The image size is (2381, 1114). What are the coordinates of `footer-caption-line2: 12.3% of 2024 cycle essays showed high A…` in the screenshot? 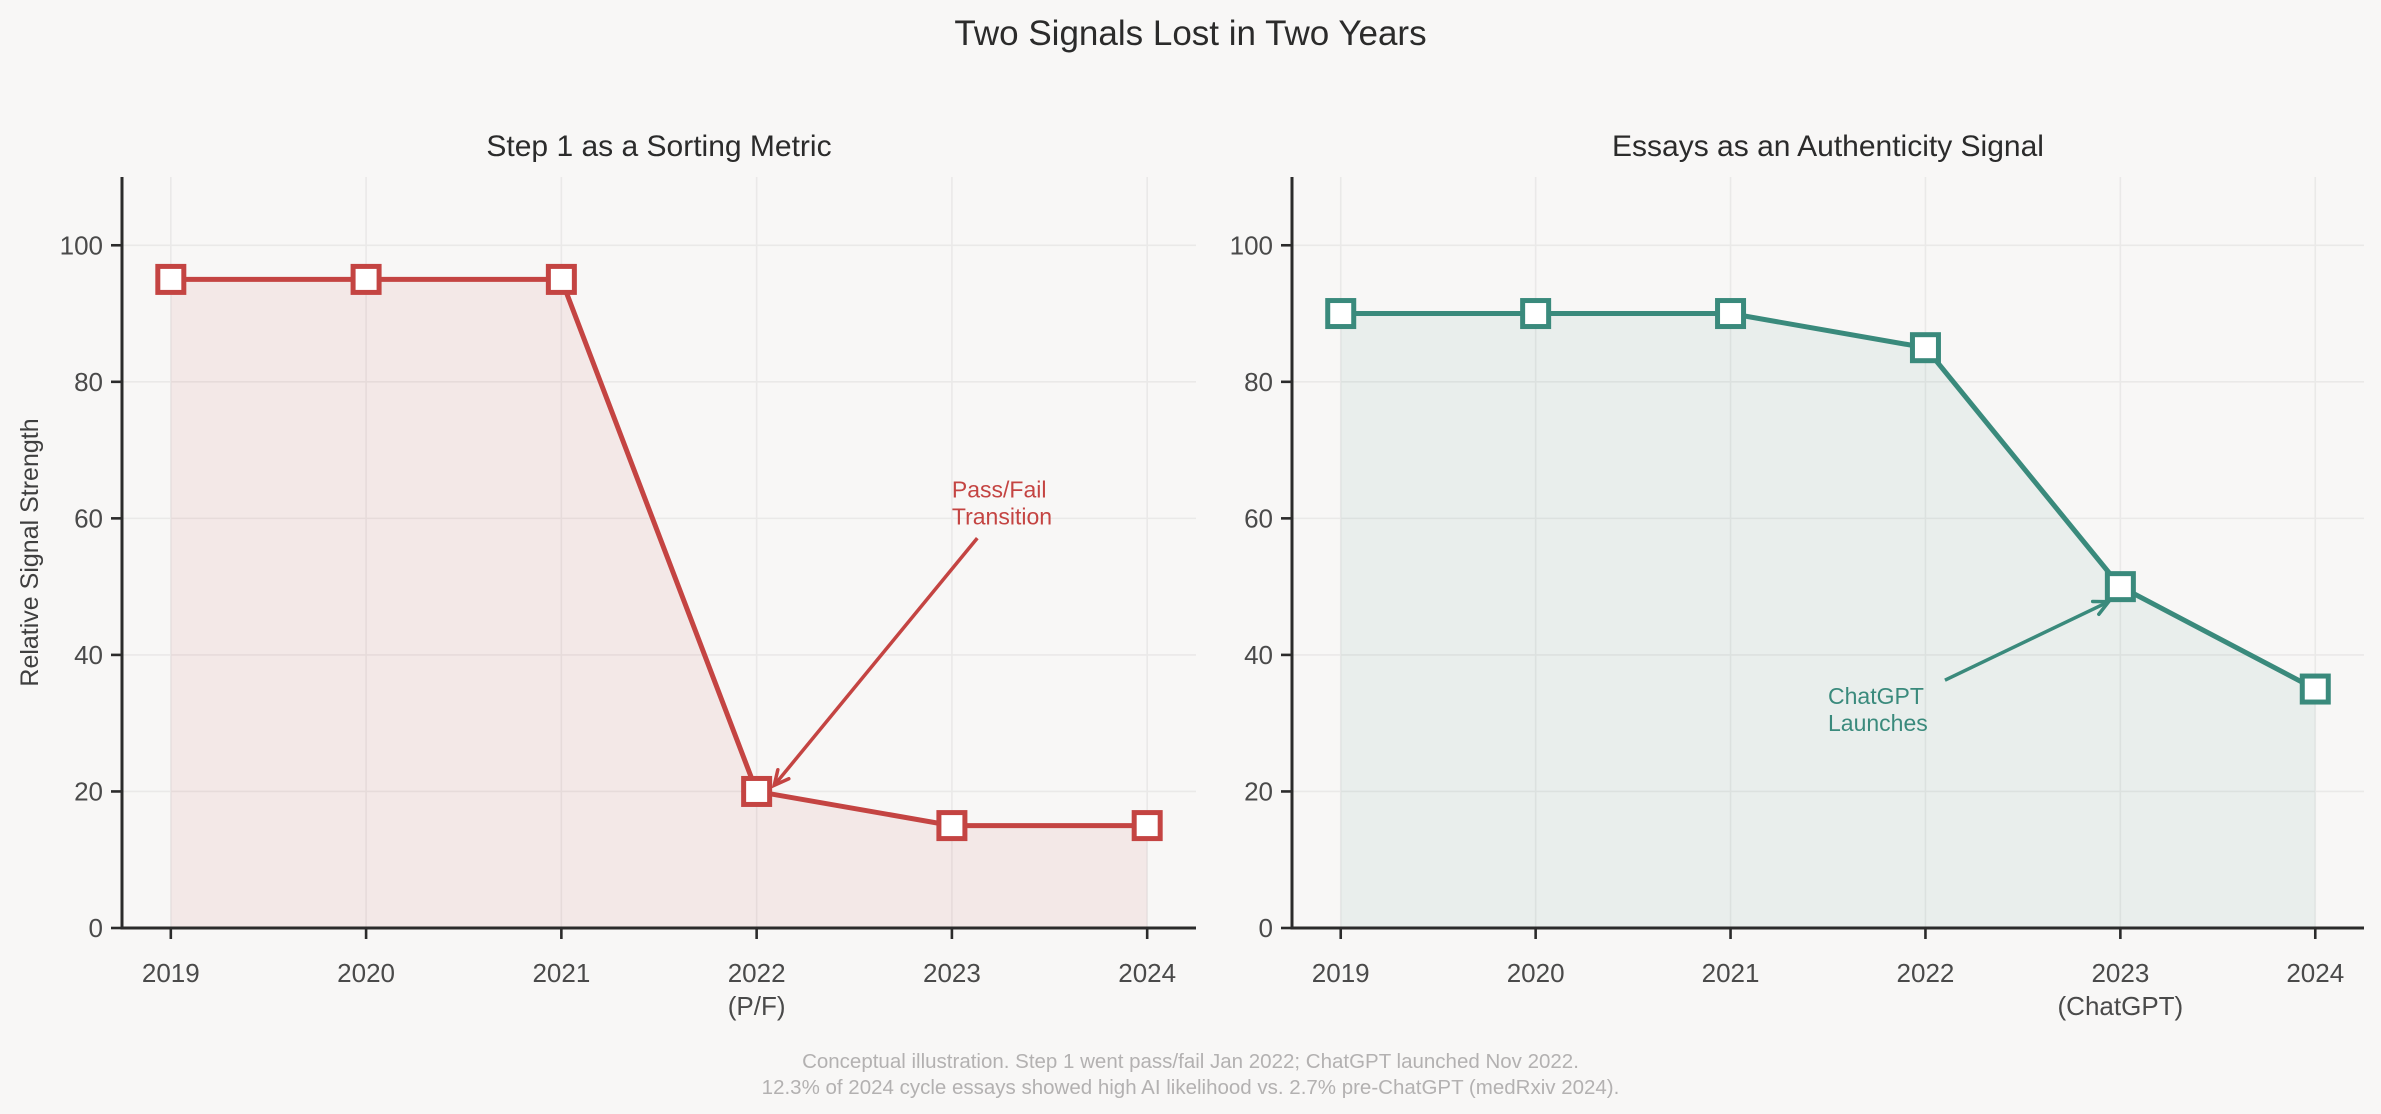 It's located at (1190, 1087).